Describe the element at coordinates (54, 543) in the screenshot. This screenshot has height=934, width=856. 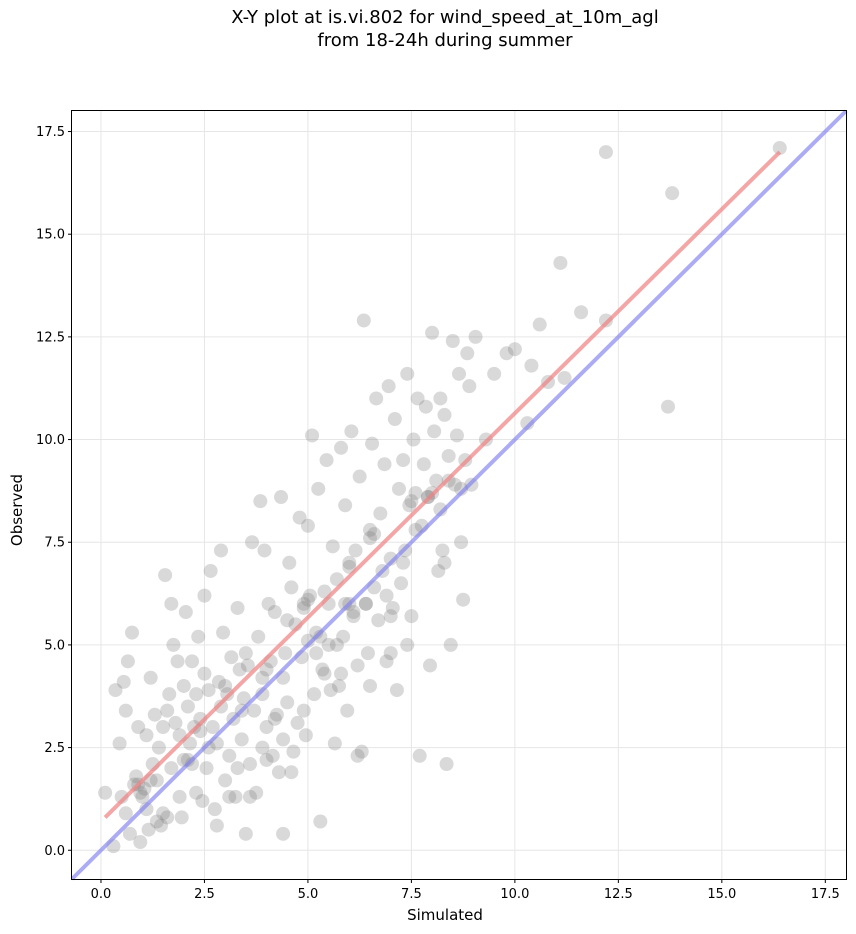
I see `y-tick-label: 7.5` at that location.